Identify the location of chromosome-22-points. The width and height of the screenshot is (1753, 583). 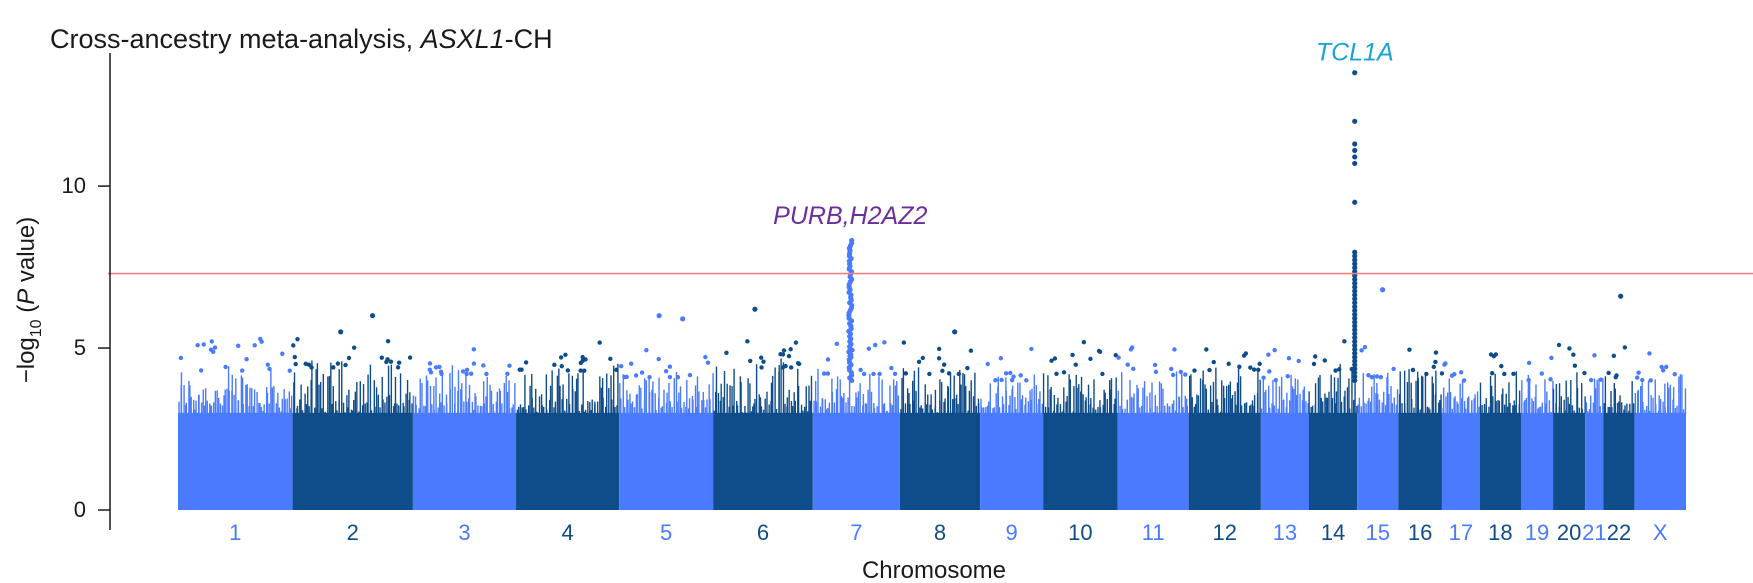
(1619, 427).